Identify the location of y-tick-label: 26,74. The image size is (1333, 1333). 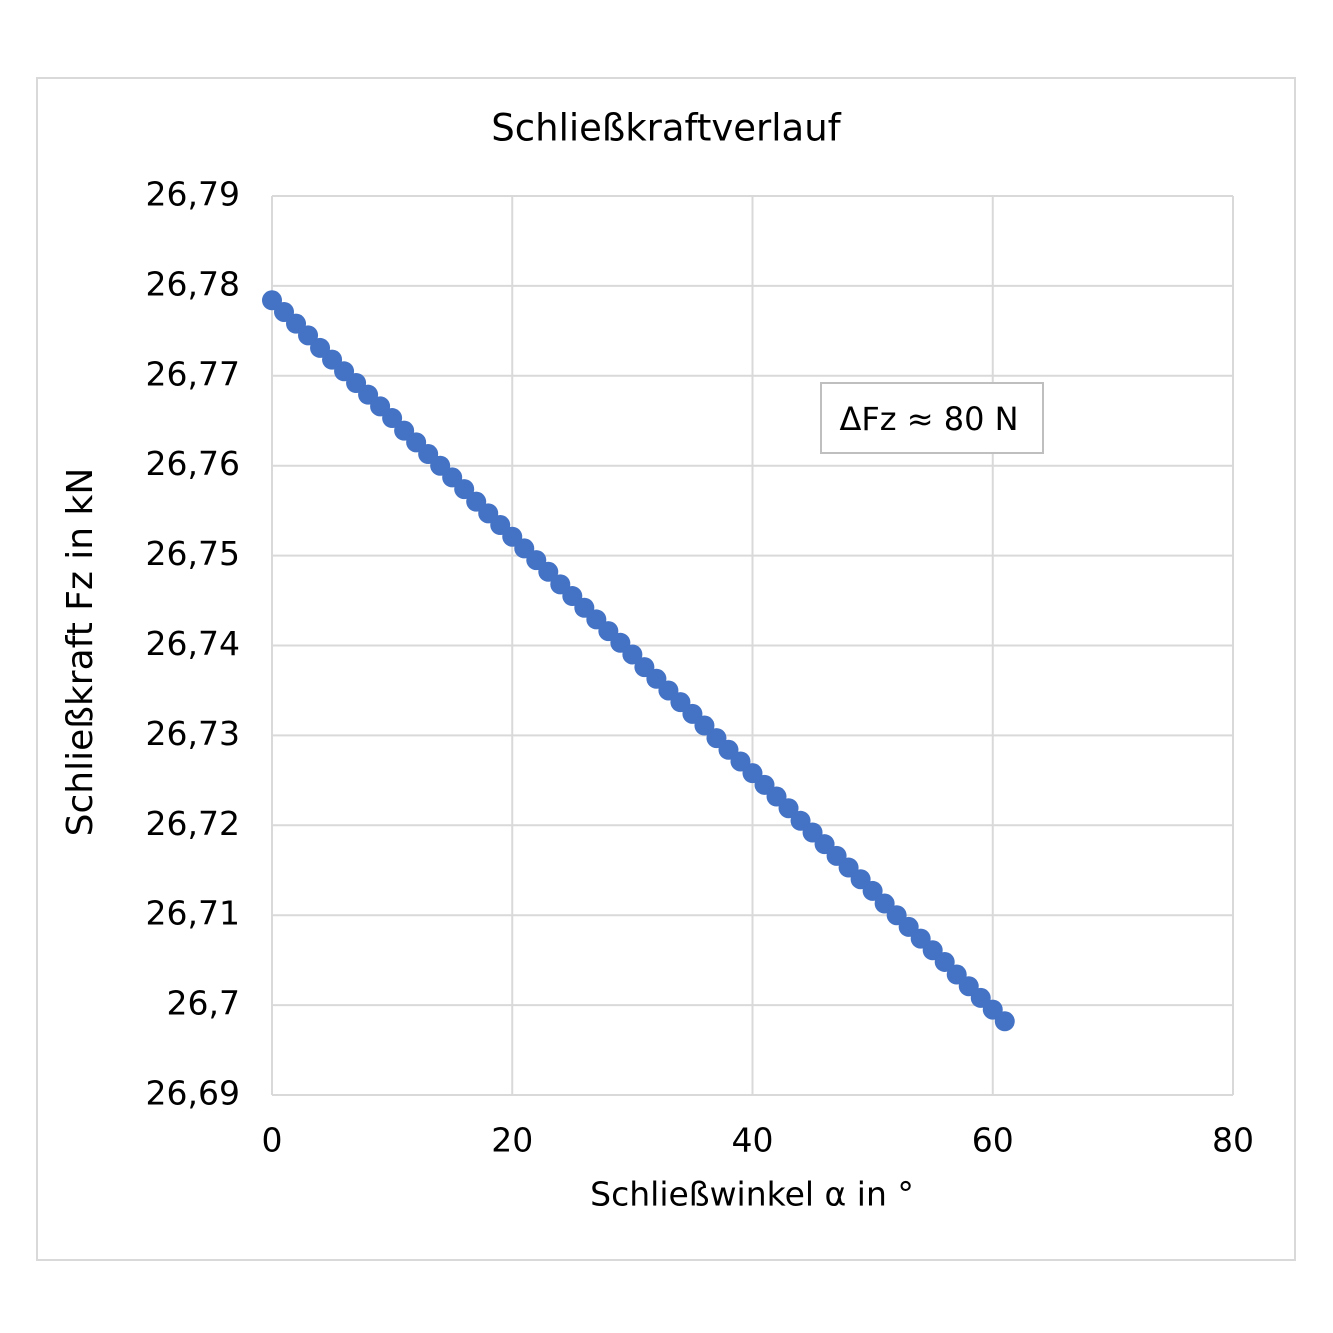
(193, 643).